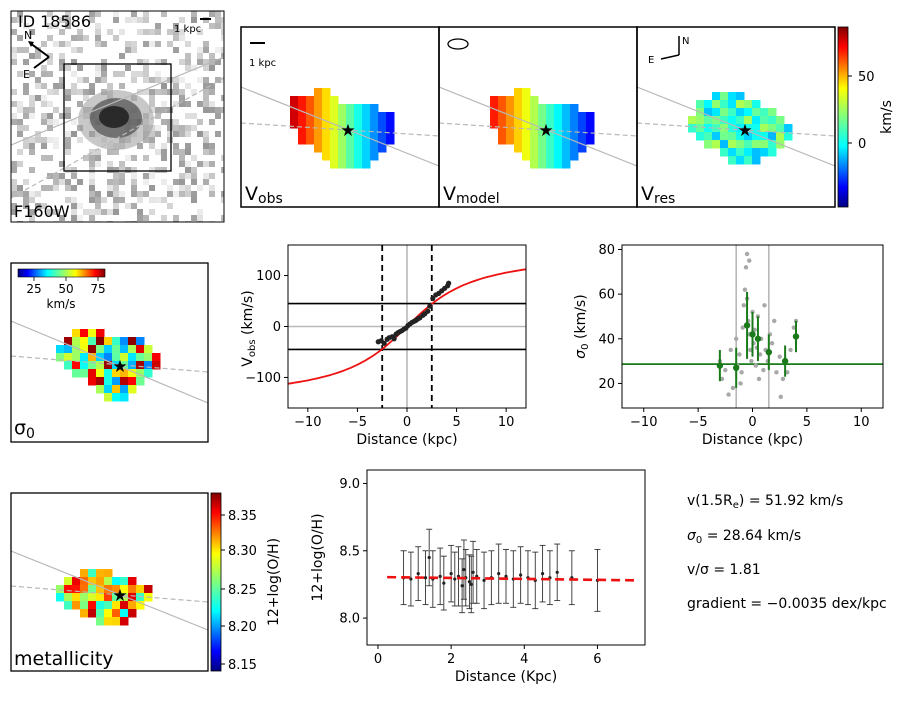 This screenshot has width=914, height=708. Describe the element at coordinates (249, 328) in the screenshot. I see `rc-ylabel: Vobs (km/s)` at that location.